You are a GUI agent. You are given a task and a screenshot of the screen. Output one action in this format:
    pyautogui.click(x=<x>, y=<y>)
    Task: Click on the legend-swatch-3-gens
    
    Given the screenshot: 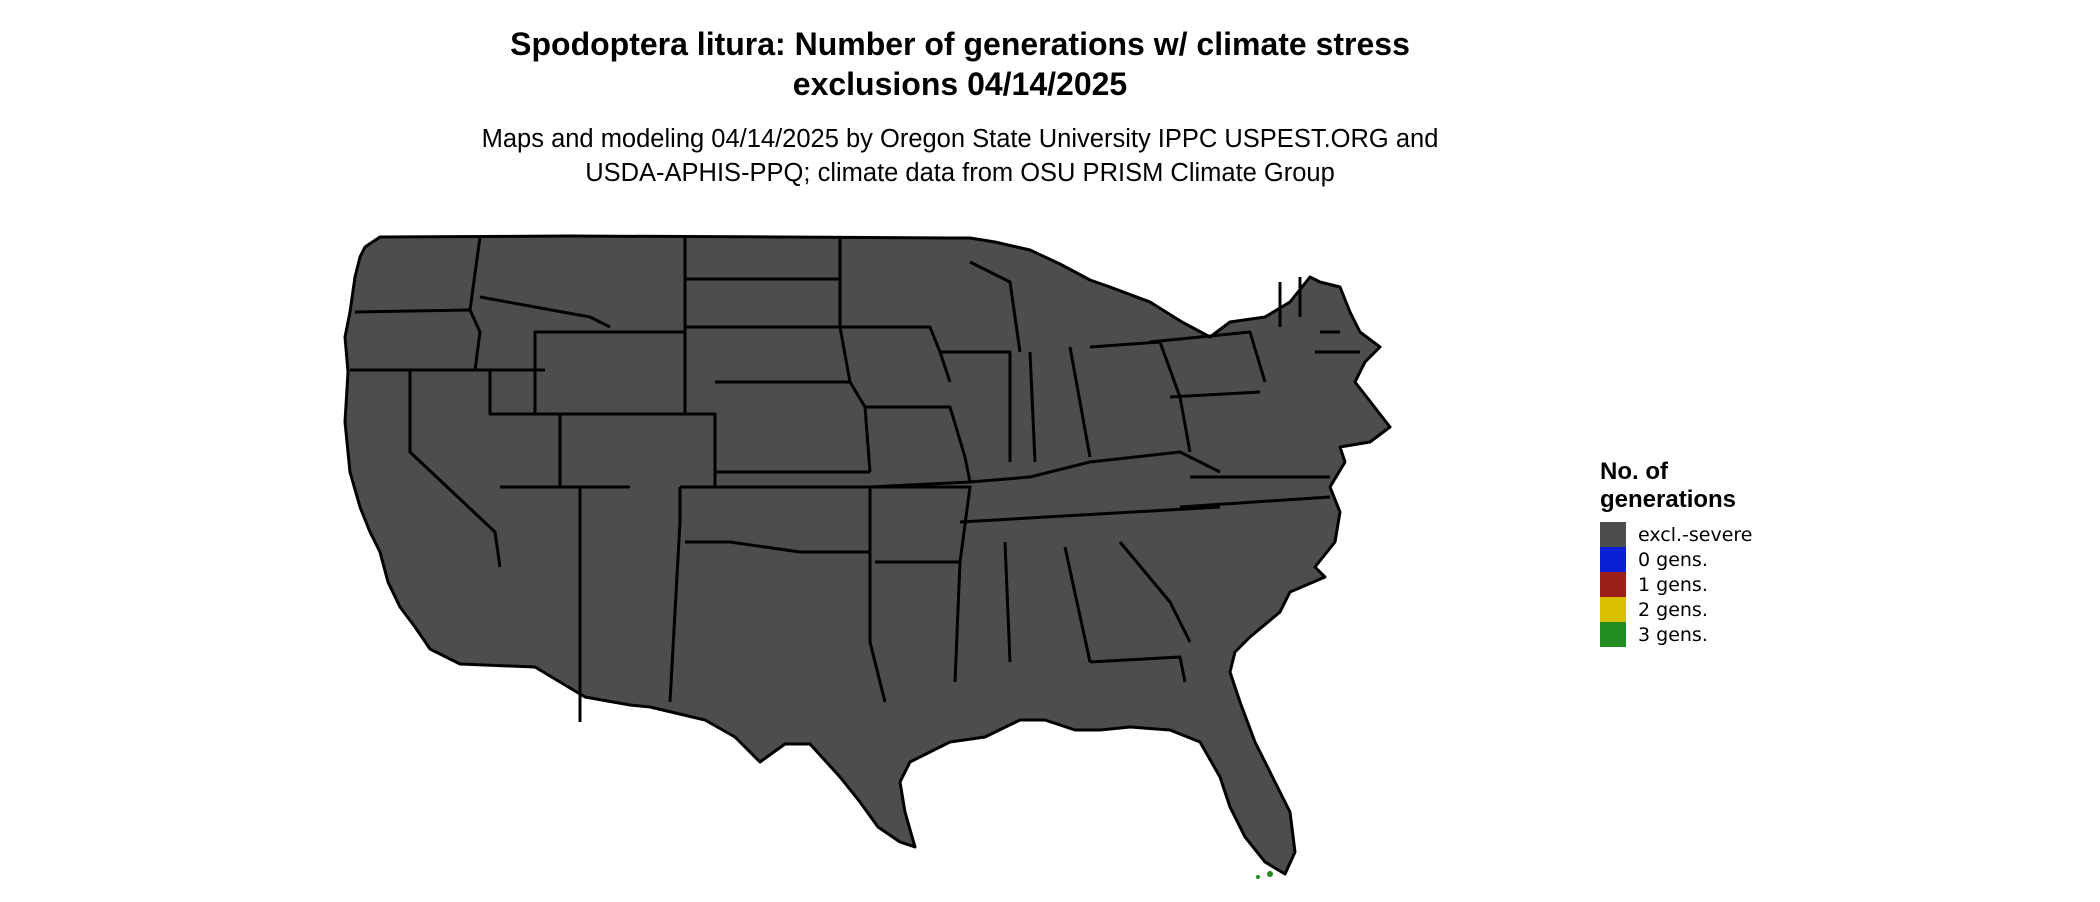 What is the action you would take?
    pyautogui.click(x=1613, y=634)
    